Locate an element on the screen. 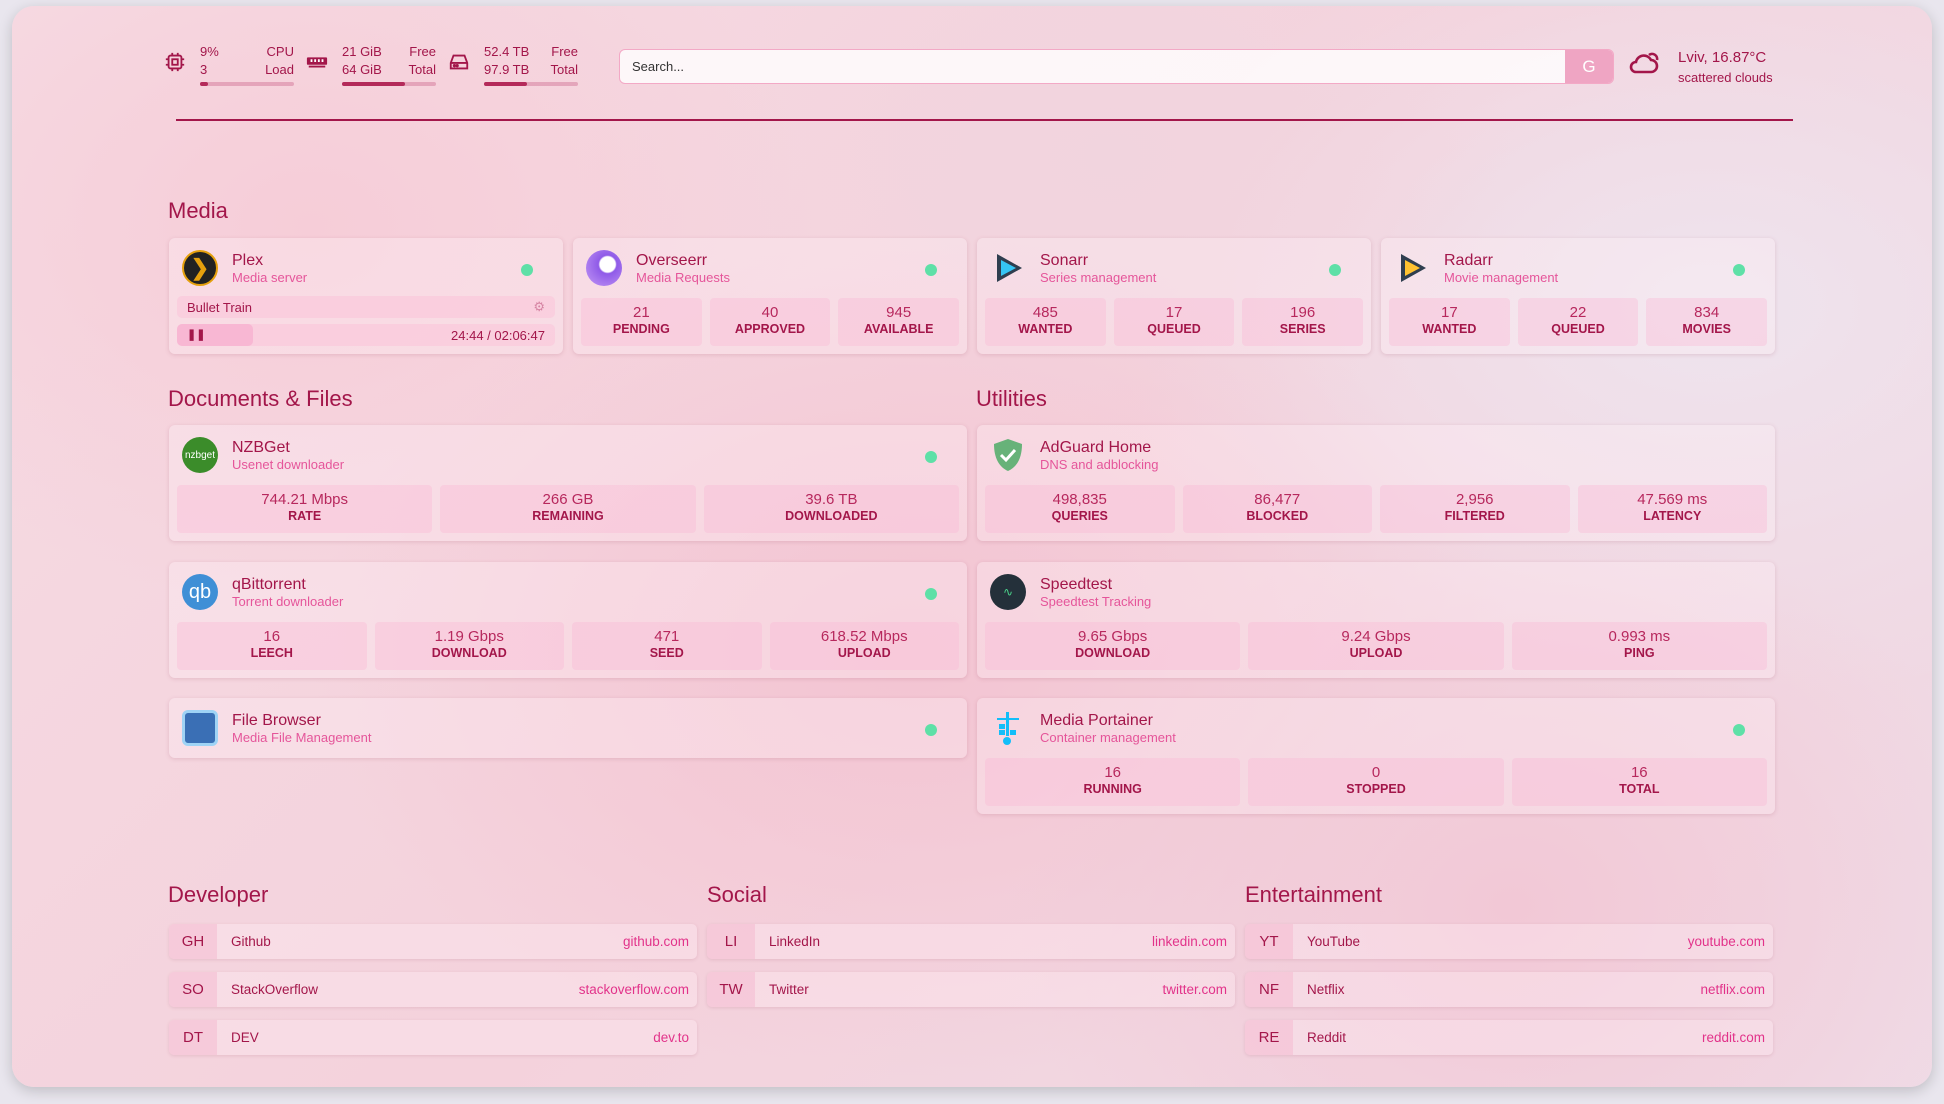 This screenshot has width=1944, height=1104. cpu-label: CPU is located at coordinates (280, 51).